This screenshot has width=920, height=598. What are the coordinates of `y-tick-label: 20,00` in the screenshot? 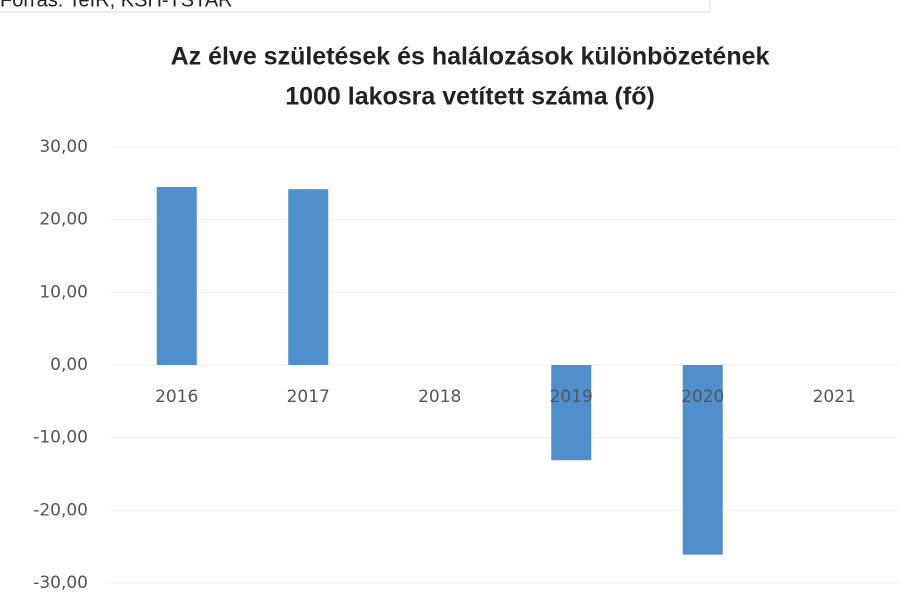 It's located at (63, 220).